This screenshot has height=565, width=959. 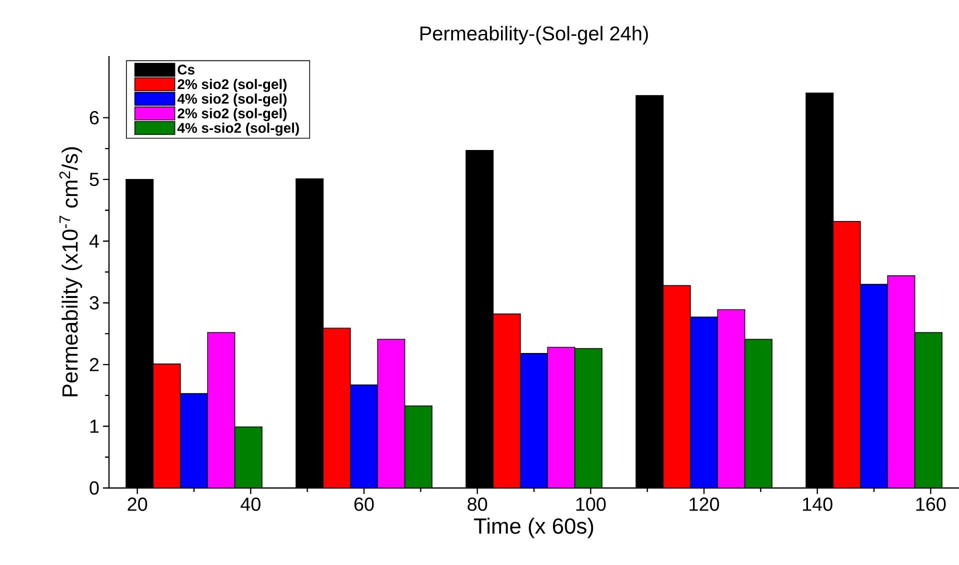 I want to click on x-tick-label: 40, so click(x=250, y=504).